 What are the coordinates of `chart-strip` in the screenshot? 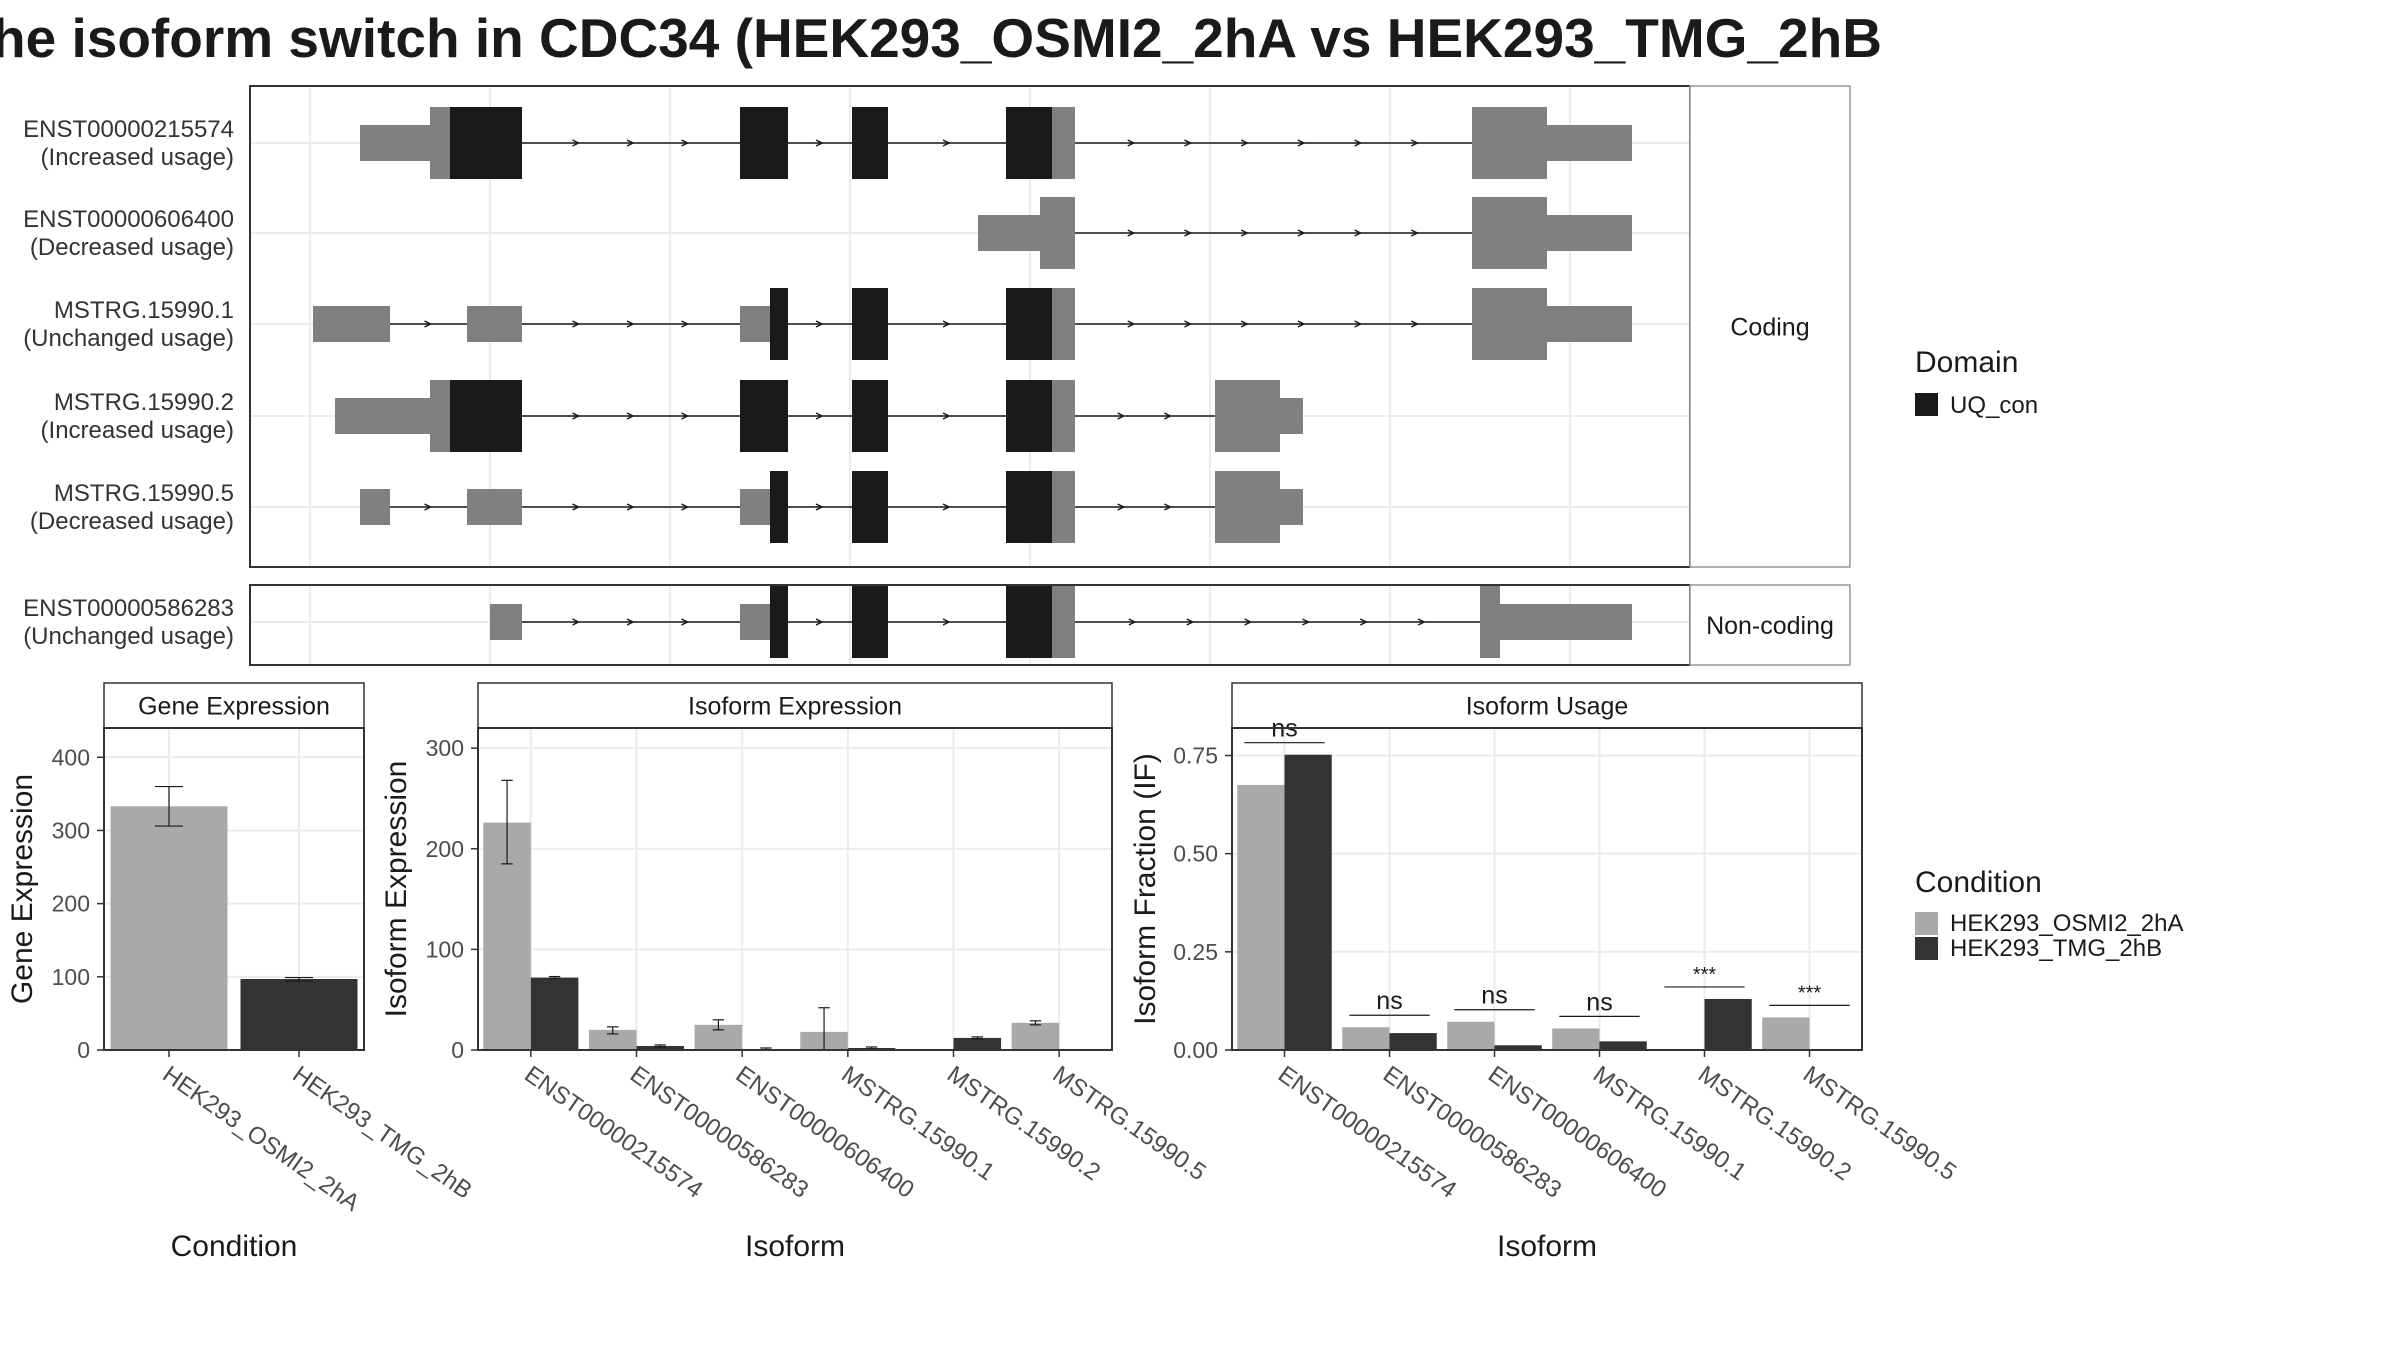 It's located at (1547, 705).